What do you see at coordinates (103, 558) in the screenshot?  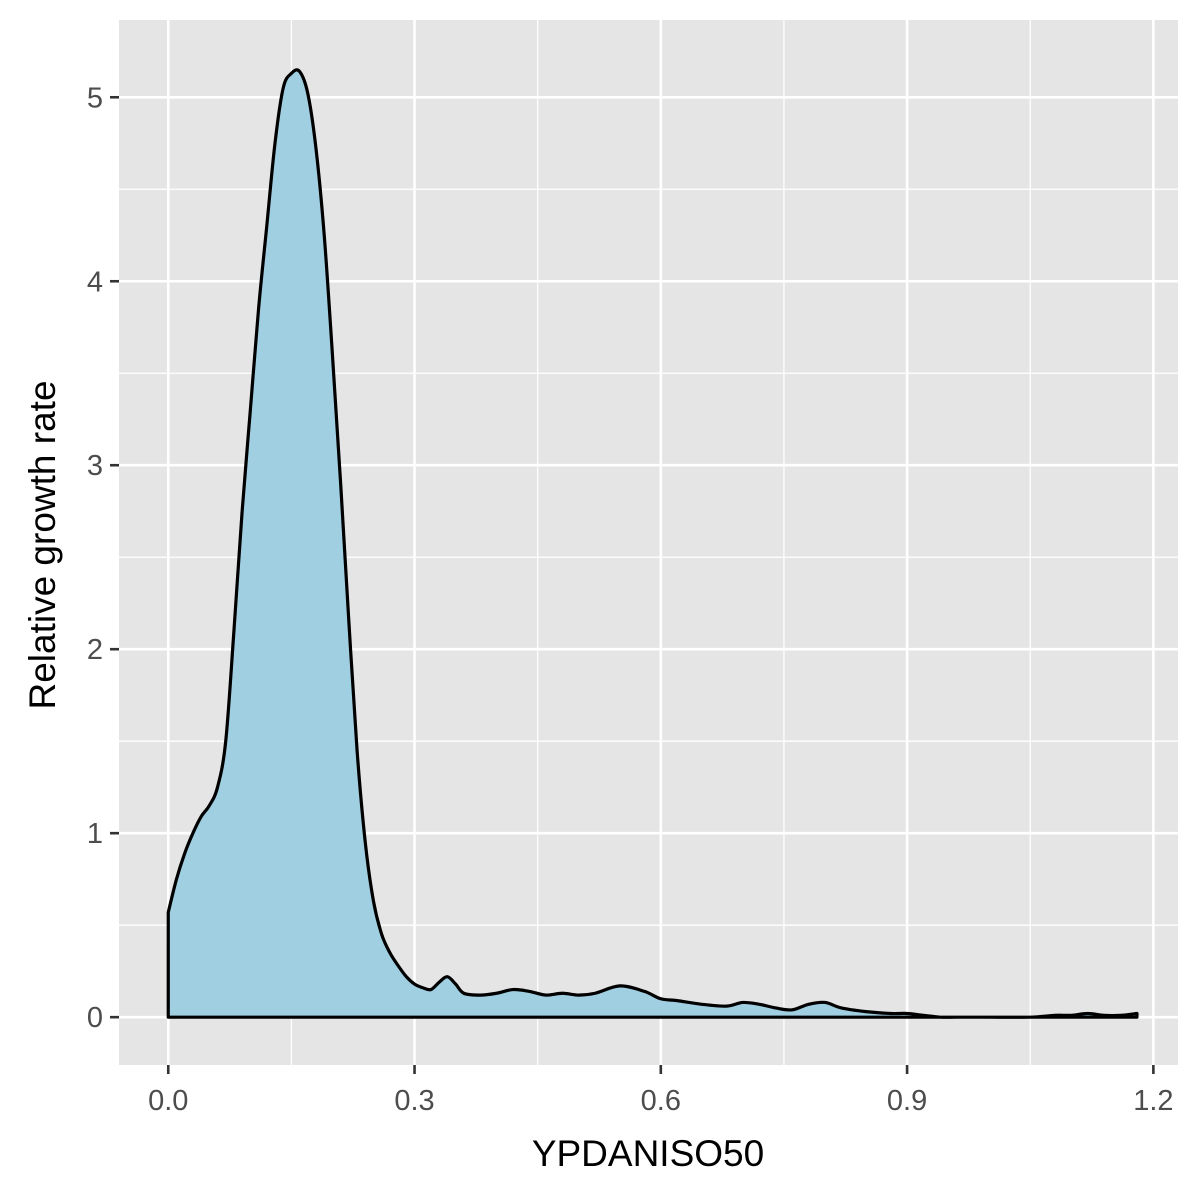 I see `y-axis: 0 1 2 3 4 5` at bounding box center [103, 558].